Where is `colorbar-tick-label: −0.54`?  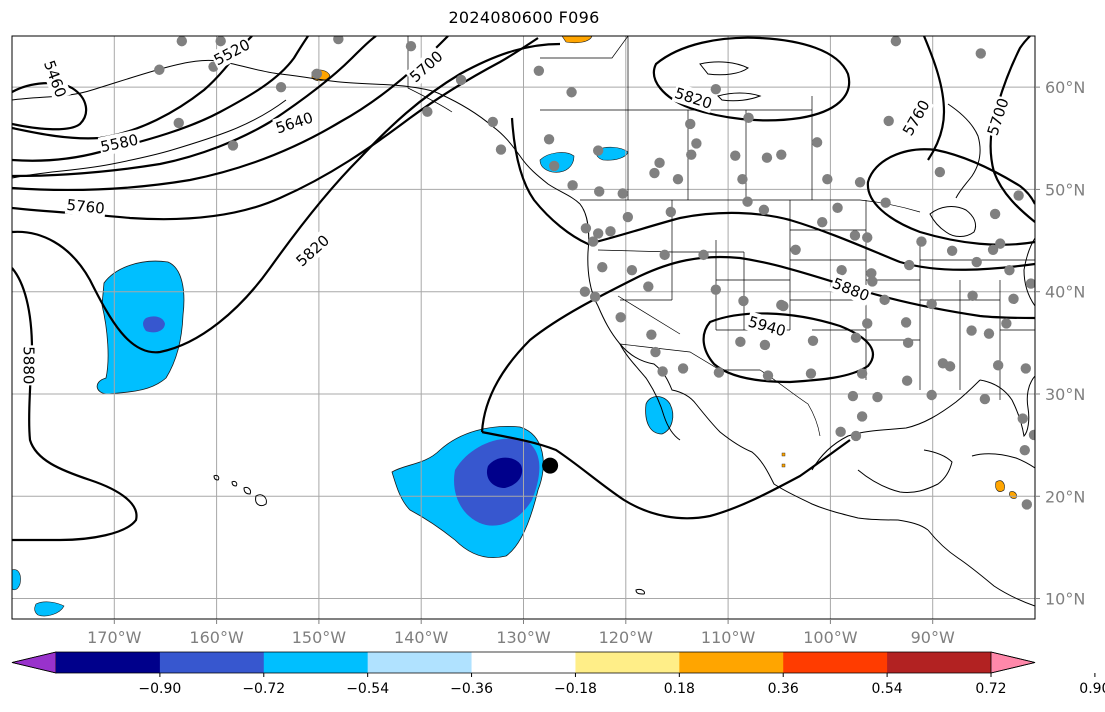 colorbar-tick-label: −0.54 is located at coordinates (367, 689).